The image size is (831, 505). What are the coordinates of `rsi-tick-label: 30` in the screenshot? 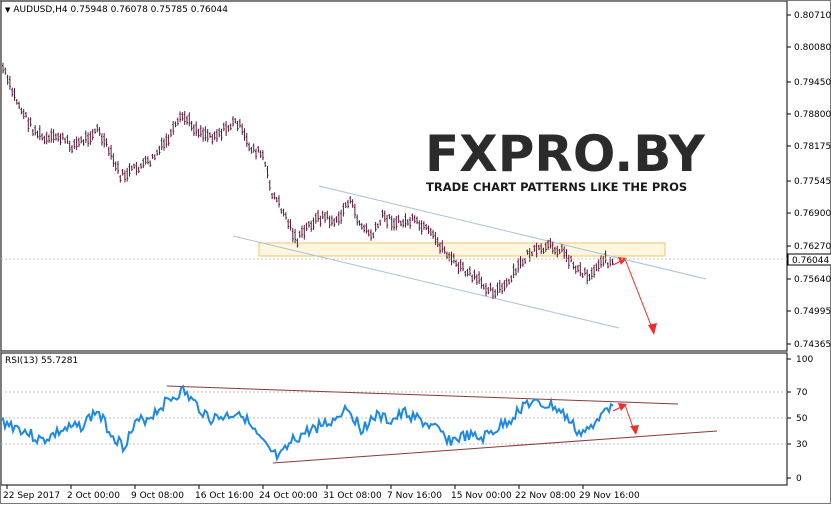 It's located at (802, 445).